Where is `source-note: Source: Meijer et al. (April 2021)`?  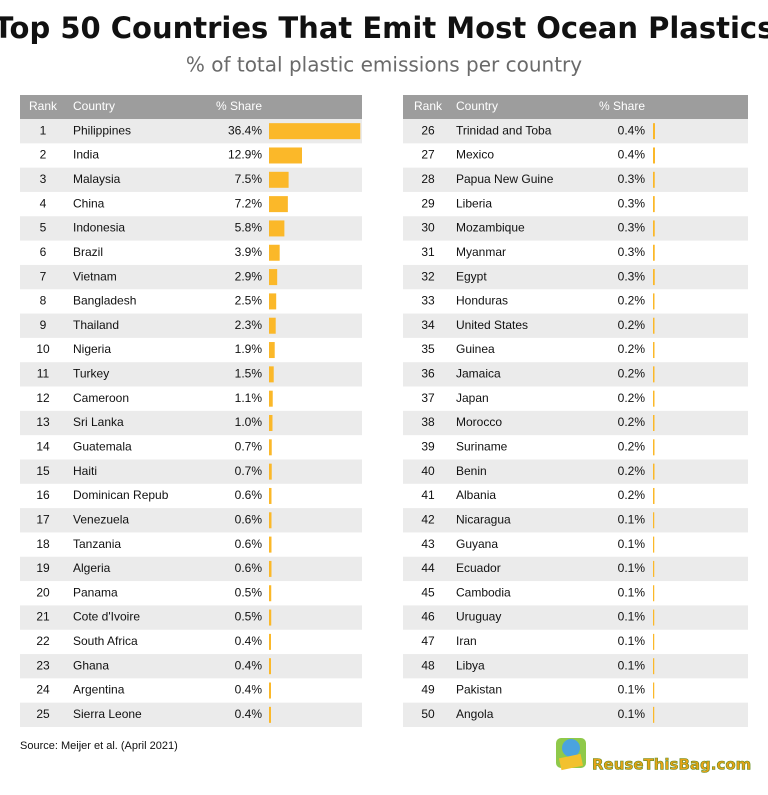
source-note: Source: Meijer et al. (April 2021) is located at coordinates (99, 746).